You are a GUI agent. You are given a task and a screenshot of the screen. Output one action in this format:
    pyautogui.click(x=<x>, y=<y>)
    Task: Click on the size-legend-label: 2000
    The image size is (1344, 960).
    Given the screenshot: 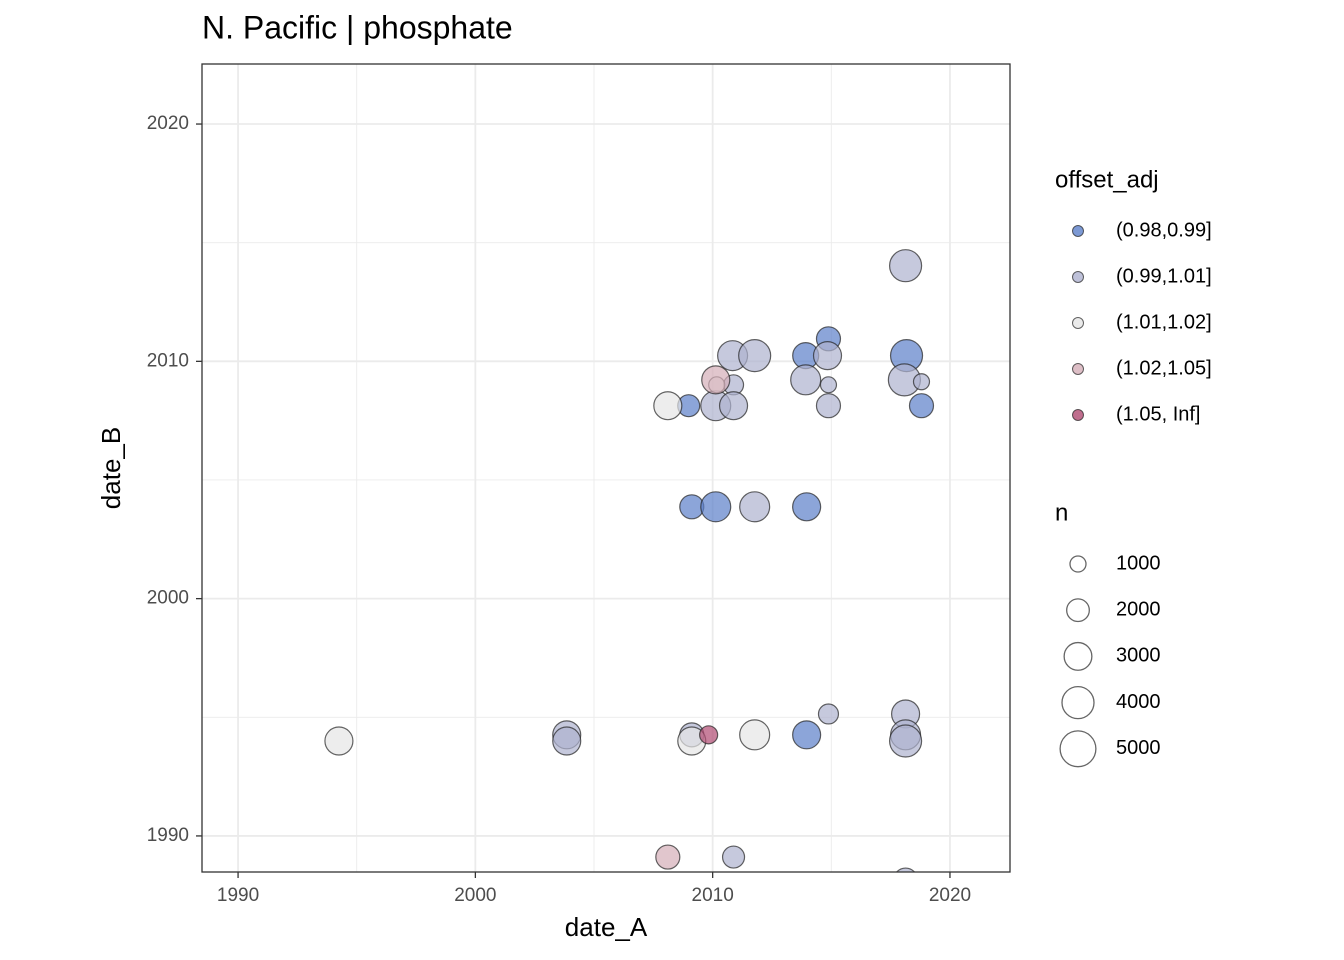 What is the action you would take?
    pyautogui.click(x=1138, y=609)
    